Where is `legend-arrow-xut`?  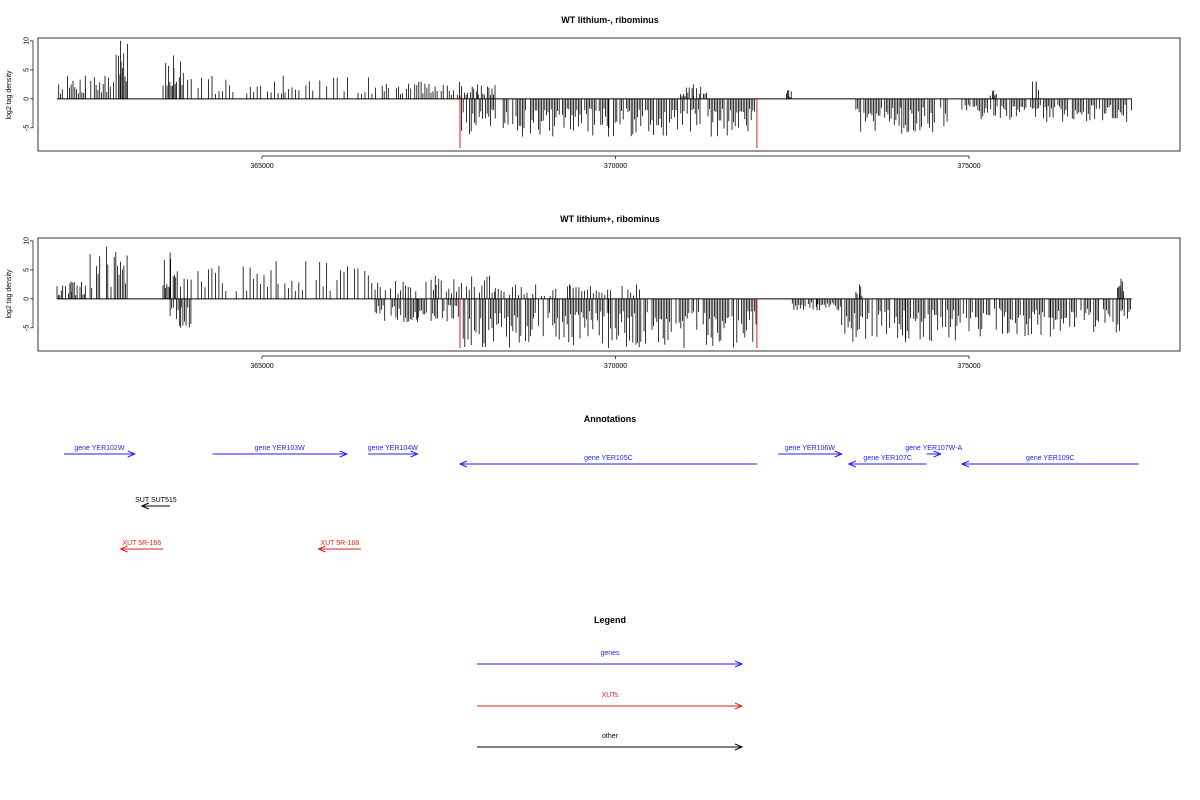 legend-arrow-xut is located at coordinates (610, 706).